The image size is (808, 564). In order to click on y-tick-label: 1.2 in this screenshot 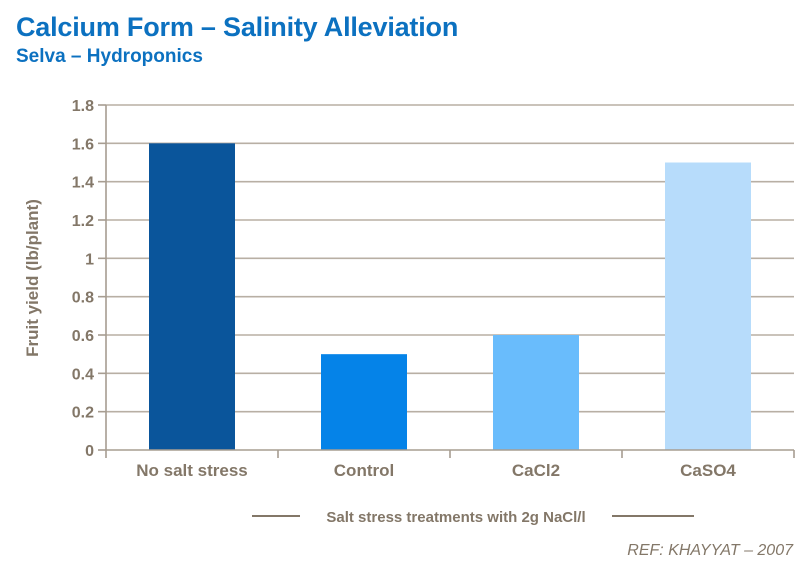, I will do `click(83, 221)`.